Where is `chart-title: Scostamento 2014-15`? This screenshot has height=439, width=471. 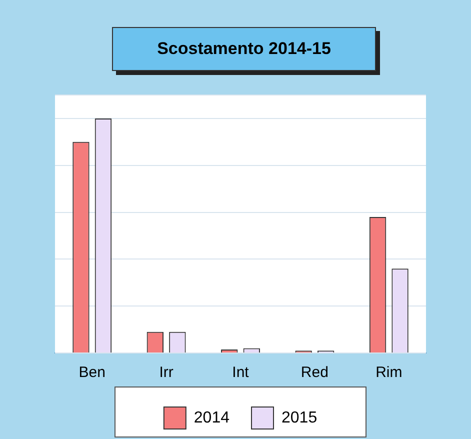
chart-title: Scostamento 2014-15 is located at coordinates (244, 49).